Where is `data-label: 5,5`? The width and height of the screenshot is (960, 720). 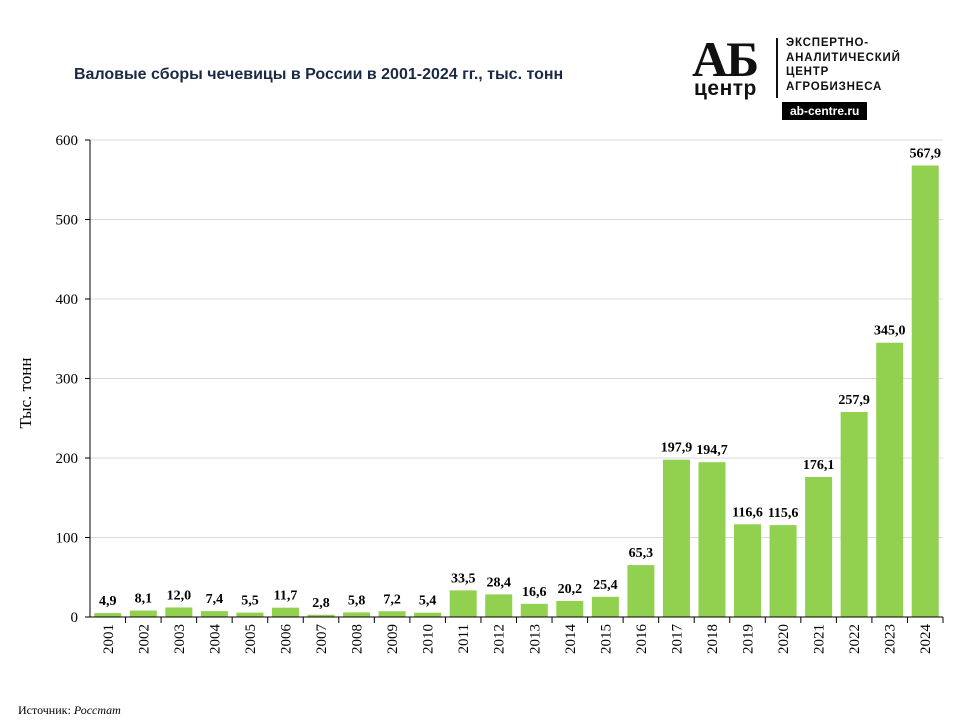
data-label: 5,5 is located at coordinates (250, 601).